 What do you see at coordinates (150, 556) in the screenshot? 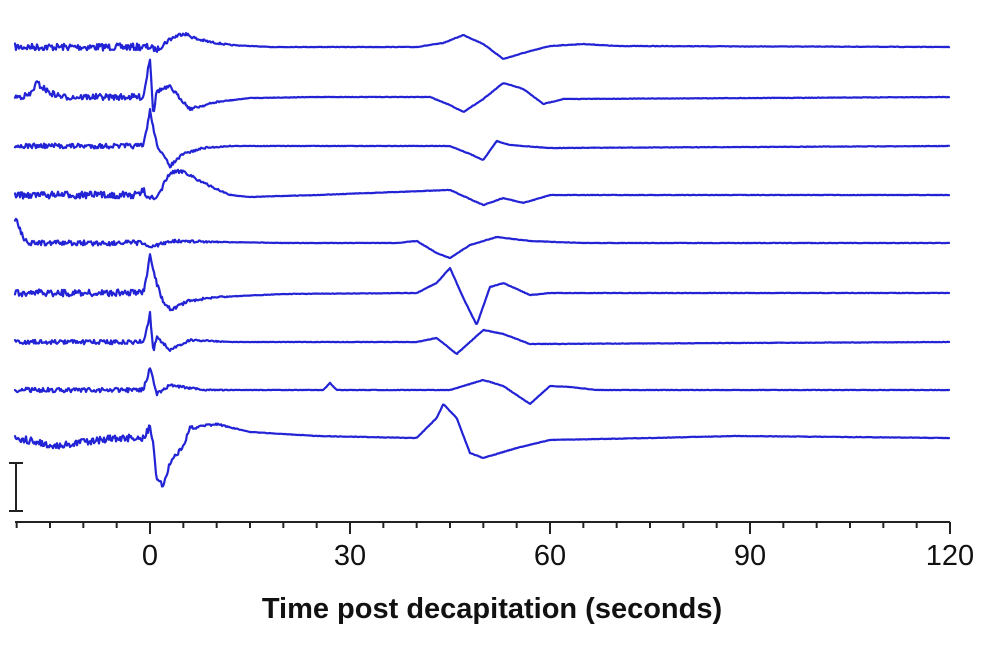
I see `x-tick-label: 0` at bounding box center [150, 556].